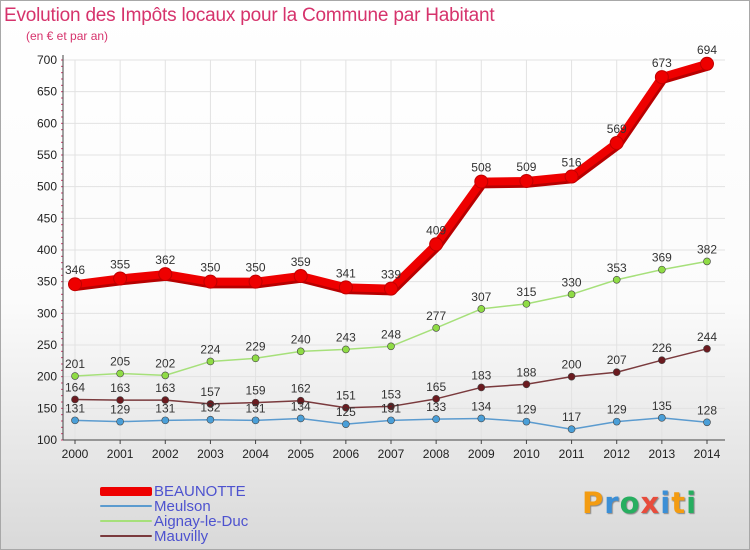 This screenshot has height=550, width=750. I want to click on data-point-beaunotte-2000, so click(75, 284).